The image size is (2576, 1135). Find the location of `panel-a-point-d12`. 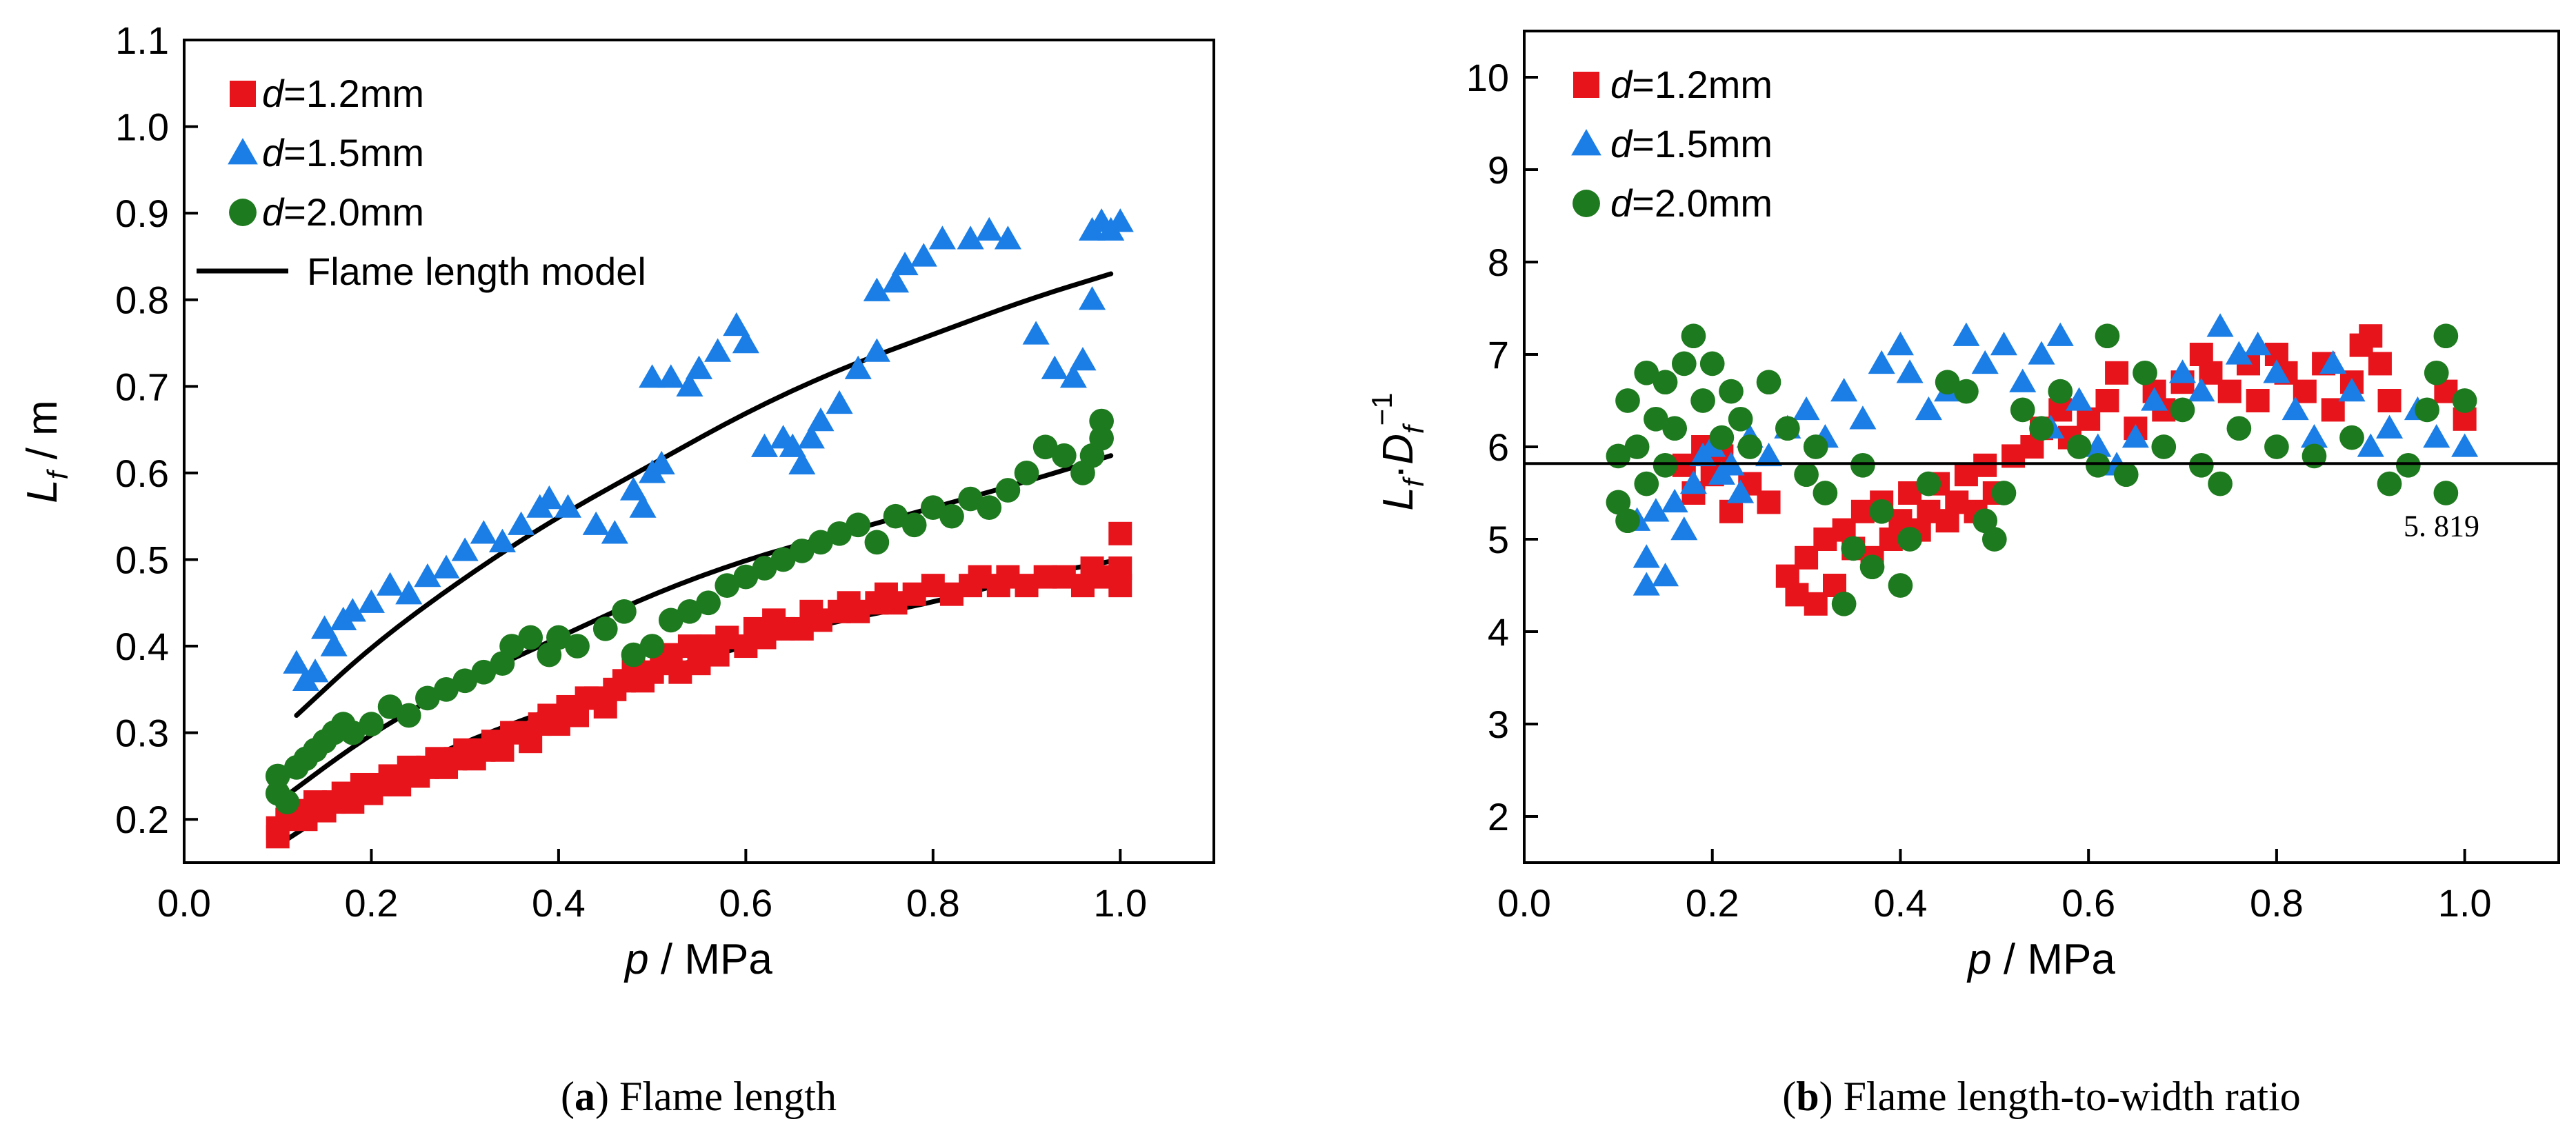

panel-a-point-d12 is located at coordinates (1120, 533).